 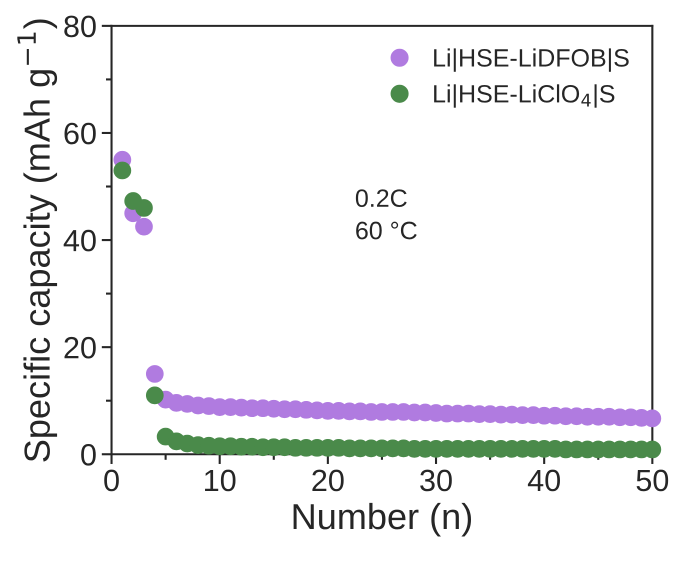 What do you see at coordinates (531, 60) in the screenshot?
I see `legend-label: Li|HSE-LiDFOB|S` at bounding box center [531, 60].